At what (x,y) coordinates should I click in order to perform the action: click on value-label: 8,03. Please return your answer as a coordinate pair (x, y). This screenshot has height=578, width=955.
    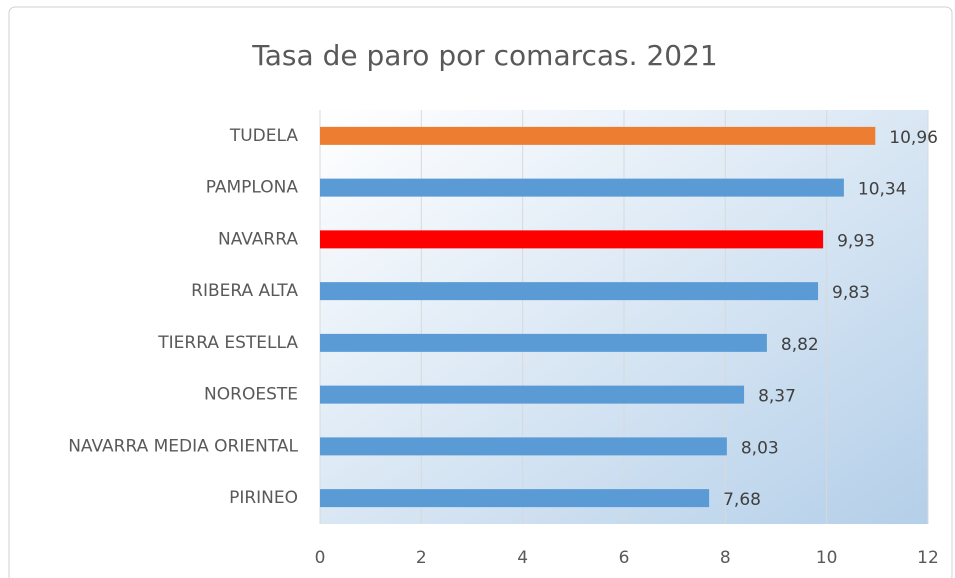
    Looking at the image, I should click on (760, 448).